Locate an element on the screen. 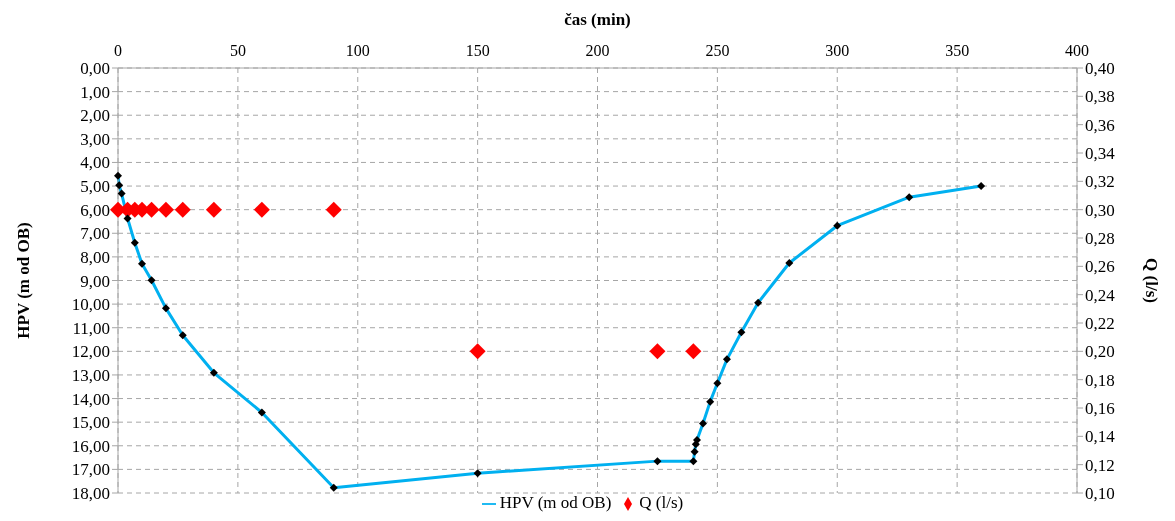 This screenshot has height=521, width=1175. y-tick-label: 0,00 is located at coordinates (95, 69).